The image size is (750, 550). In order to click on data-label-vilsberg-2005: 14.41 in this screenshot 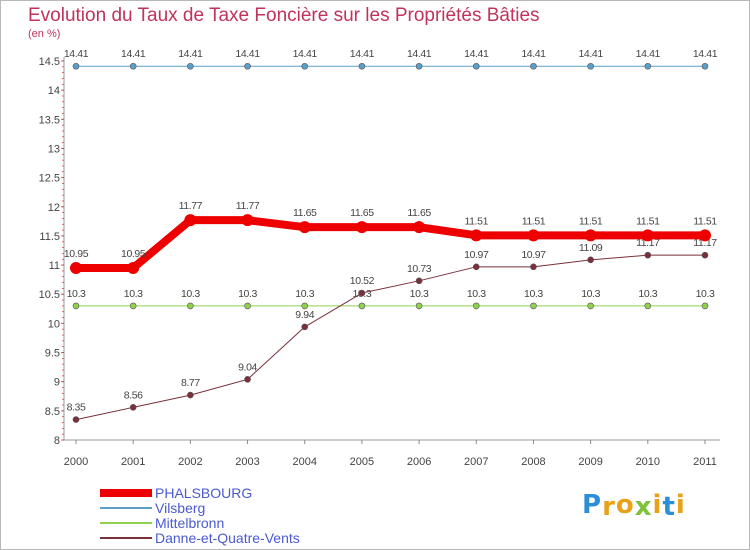, I will do `click(362, 54)`.